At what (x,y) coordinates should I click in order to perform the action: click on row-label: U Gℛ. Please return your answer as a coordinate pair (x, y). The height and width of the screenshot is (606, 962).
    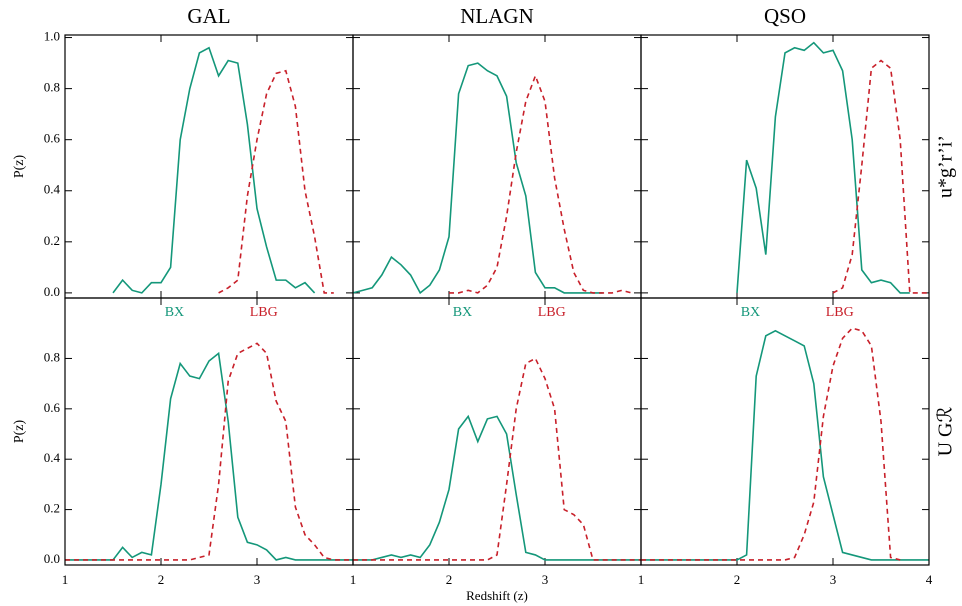
    Looking at the image, I should click on (946, 432).